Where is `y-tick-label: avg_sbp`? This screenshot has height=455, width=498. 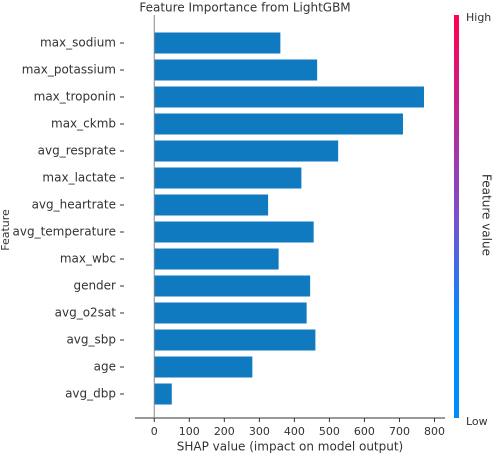
y-tick-label: avg_sbp is located at coordinates (91, 340).